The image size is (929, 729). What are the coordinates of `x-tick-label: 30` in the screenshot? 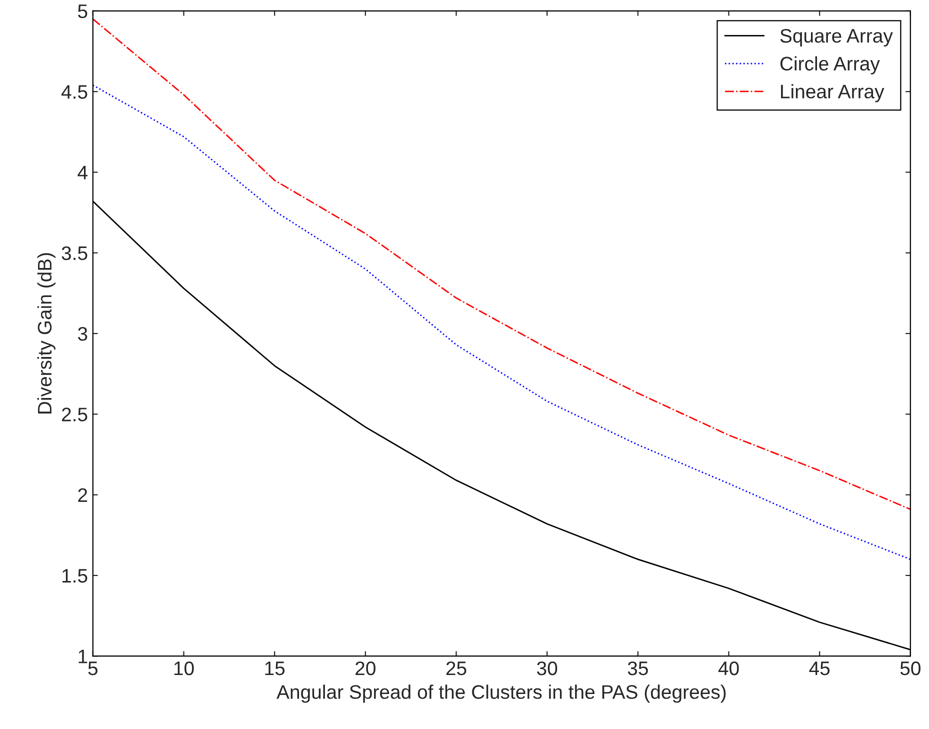 It's located at (547, 668).